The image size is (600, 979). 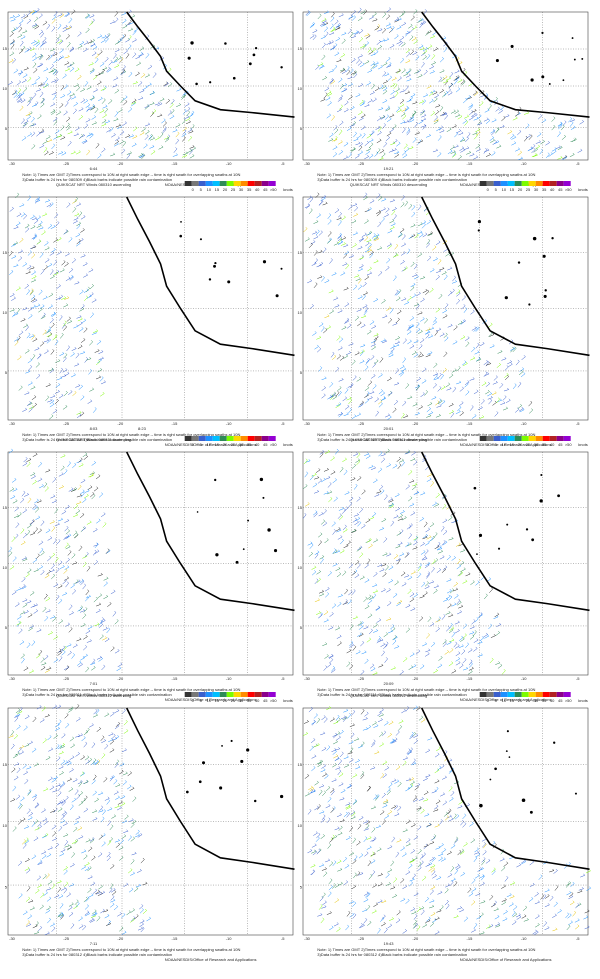 What do you see at coordinates (301, 627) in the screenshot?
I see `lat-label: 5` at bounding box center [301, 627].